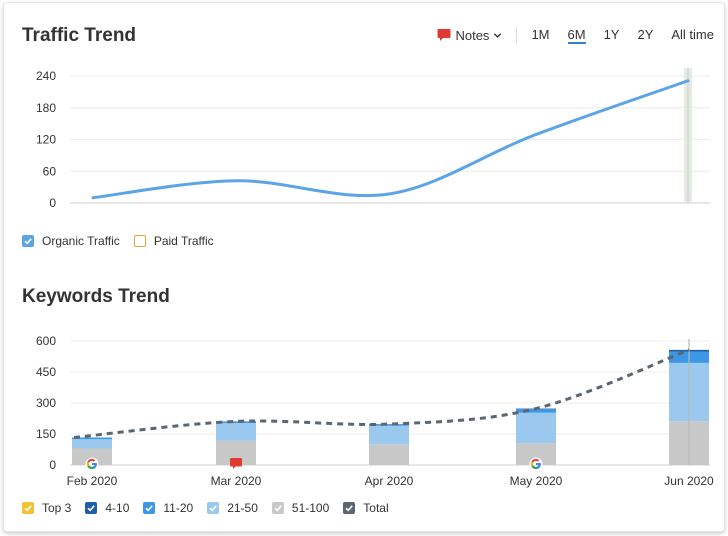 Image resolution: width=728 pixels, height=536 pixels. What do you see at coordinates (517, 35) in the screenshot?
I see `toolbar-divider` at bounding box center [517, 35].